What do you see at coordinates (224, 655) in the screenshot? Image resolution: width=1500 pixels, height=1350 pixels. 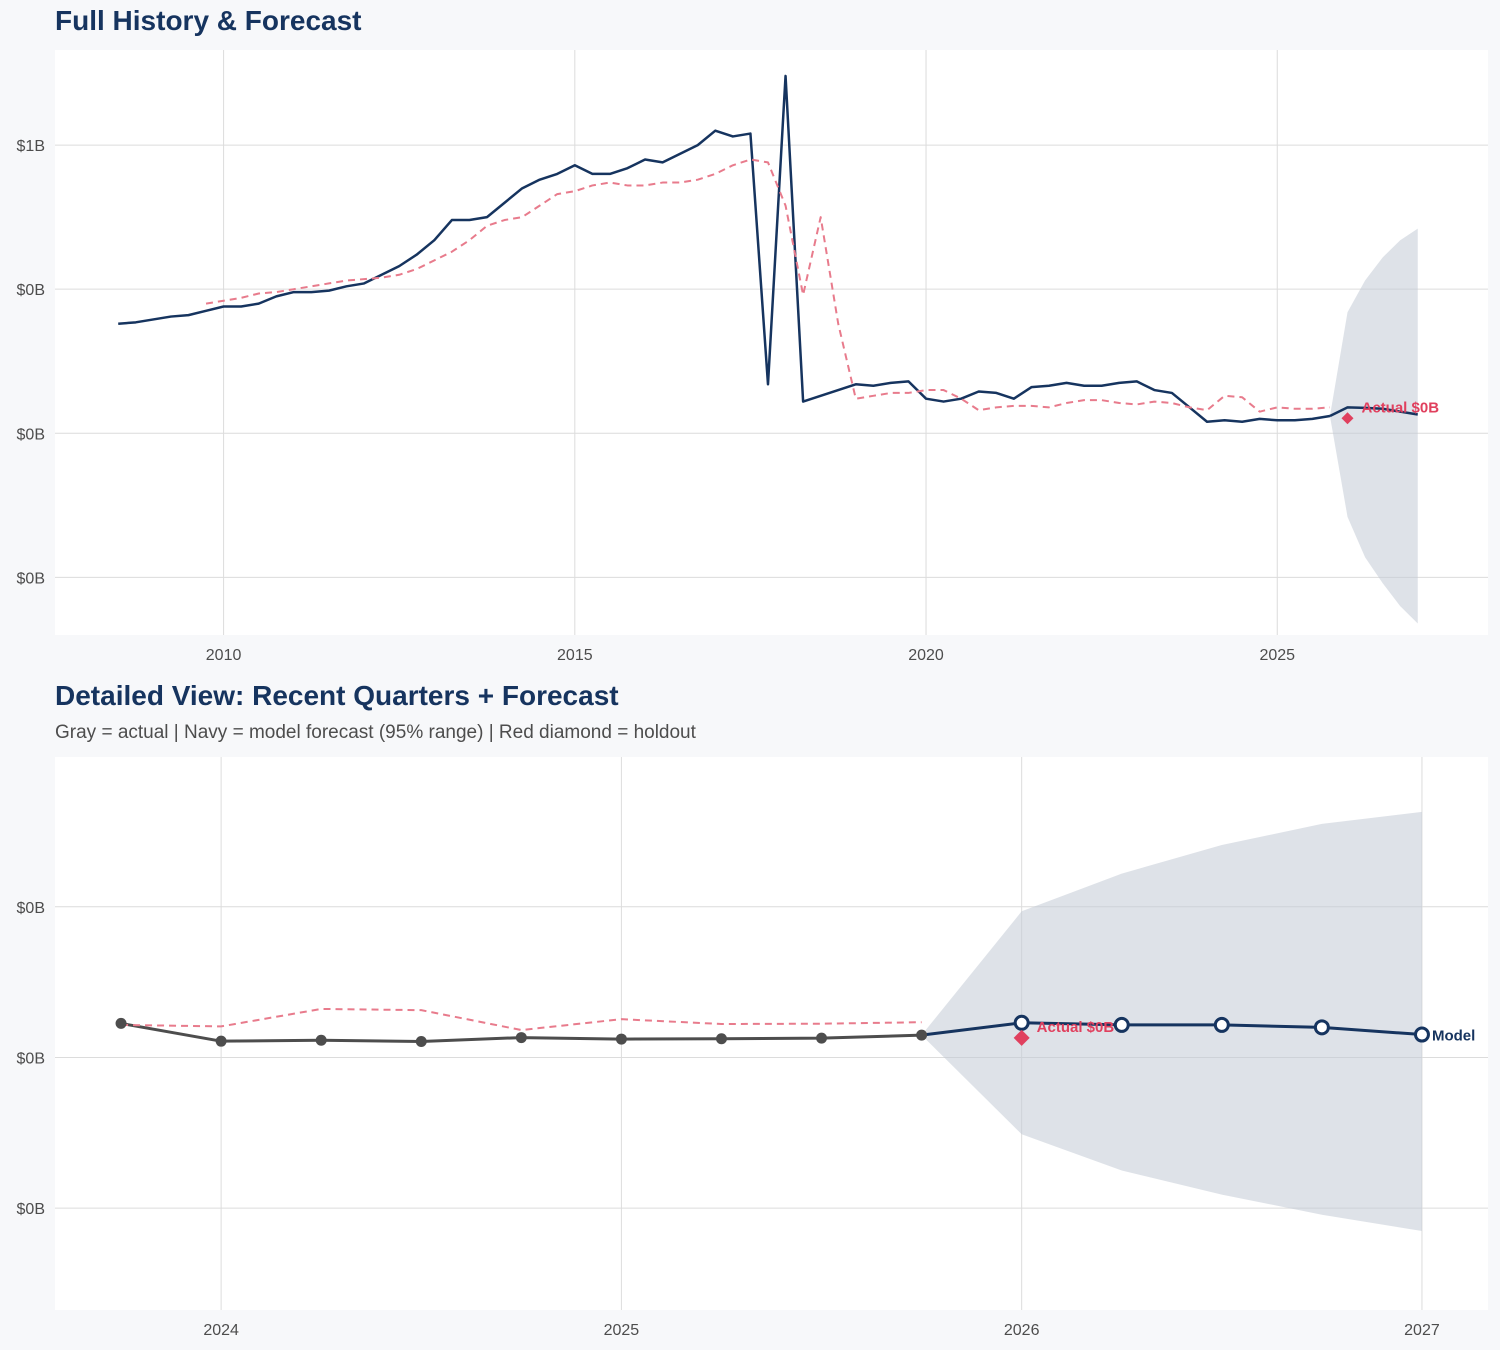 I see `top-chart-x-tick-label: 2010` at bounding box center [224, 655].